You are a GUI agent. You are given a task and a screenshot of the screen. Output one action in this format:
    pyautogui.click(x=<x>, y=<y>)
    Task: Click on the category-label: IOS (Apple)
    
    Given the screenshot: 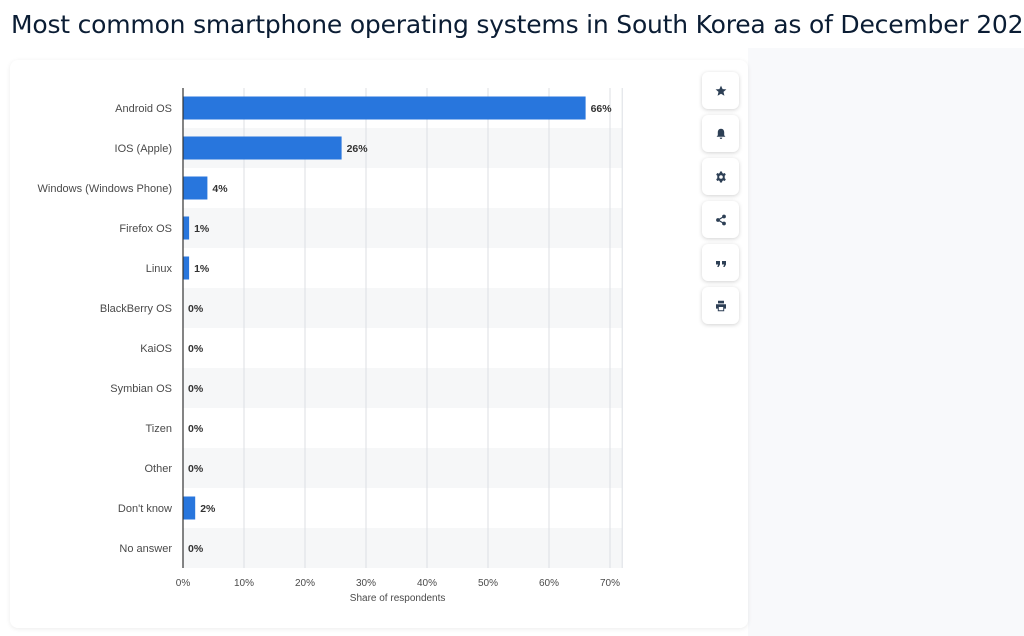 What is the action you would take?
    pyautogui.click(x=143, y=149)
    